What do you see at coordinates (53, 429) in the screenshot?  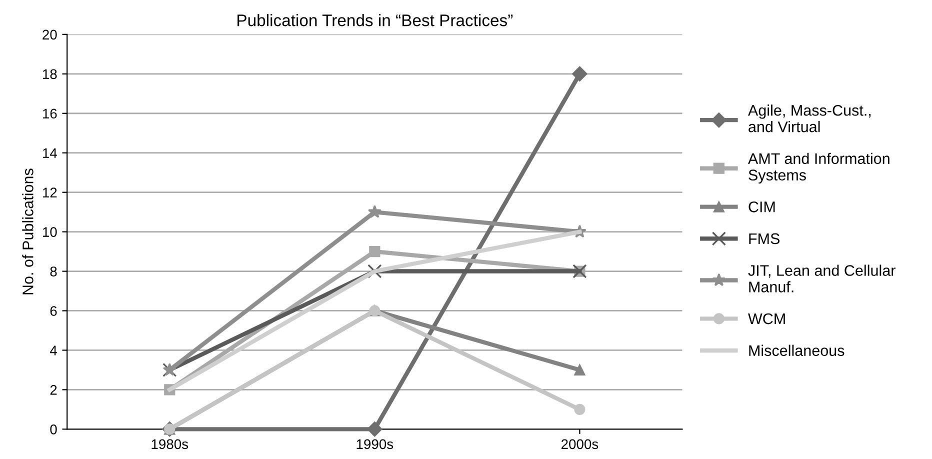 I see `y-tick-label: 0` at bounding box center [53, 429].